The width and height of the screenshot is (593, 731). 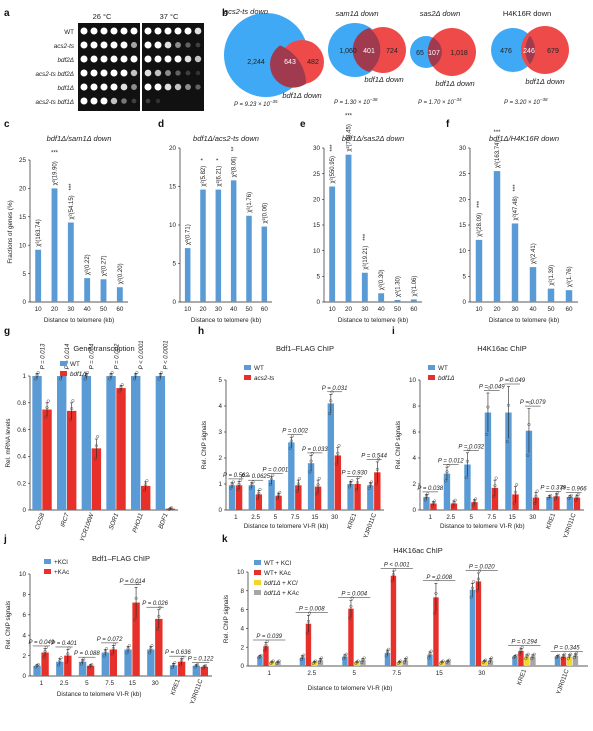 I want to click on y-tick-label: 15, so click(x=173, y=187).